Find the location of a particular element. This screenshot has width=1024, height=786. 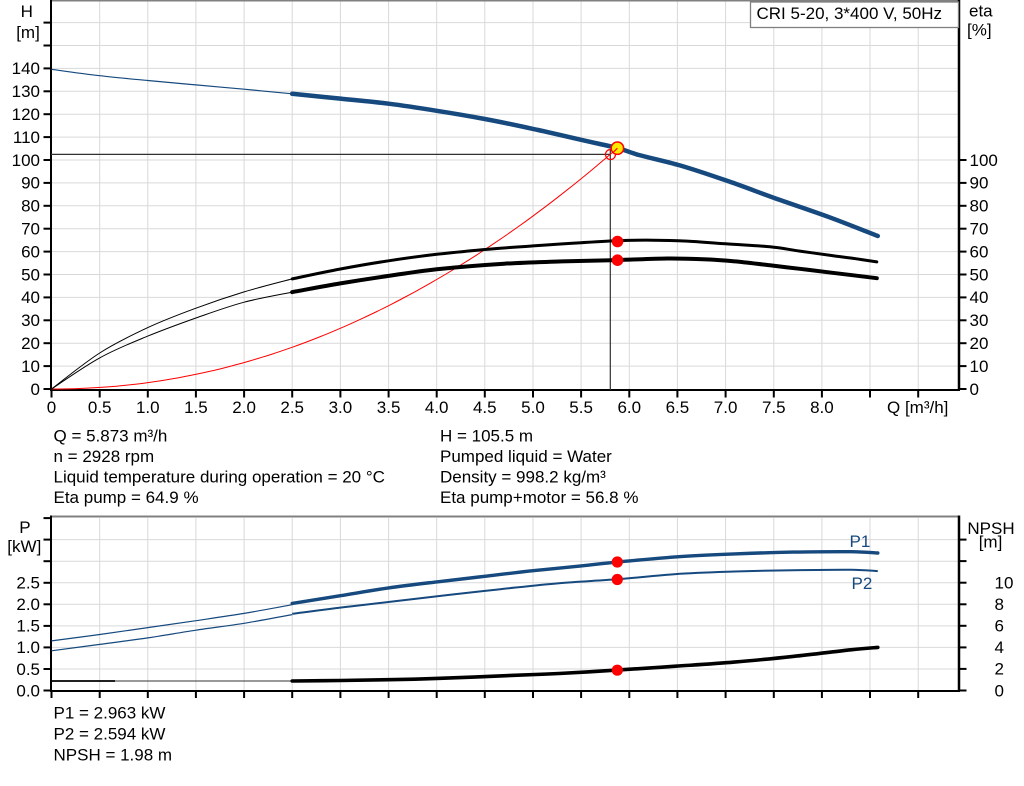

svg-text: 3.0 is located at coordinates (341, 407).